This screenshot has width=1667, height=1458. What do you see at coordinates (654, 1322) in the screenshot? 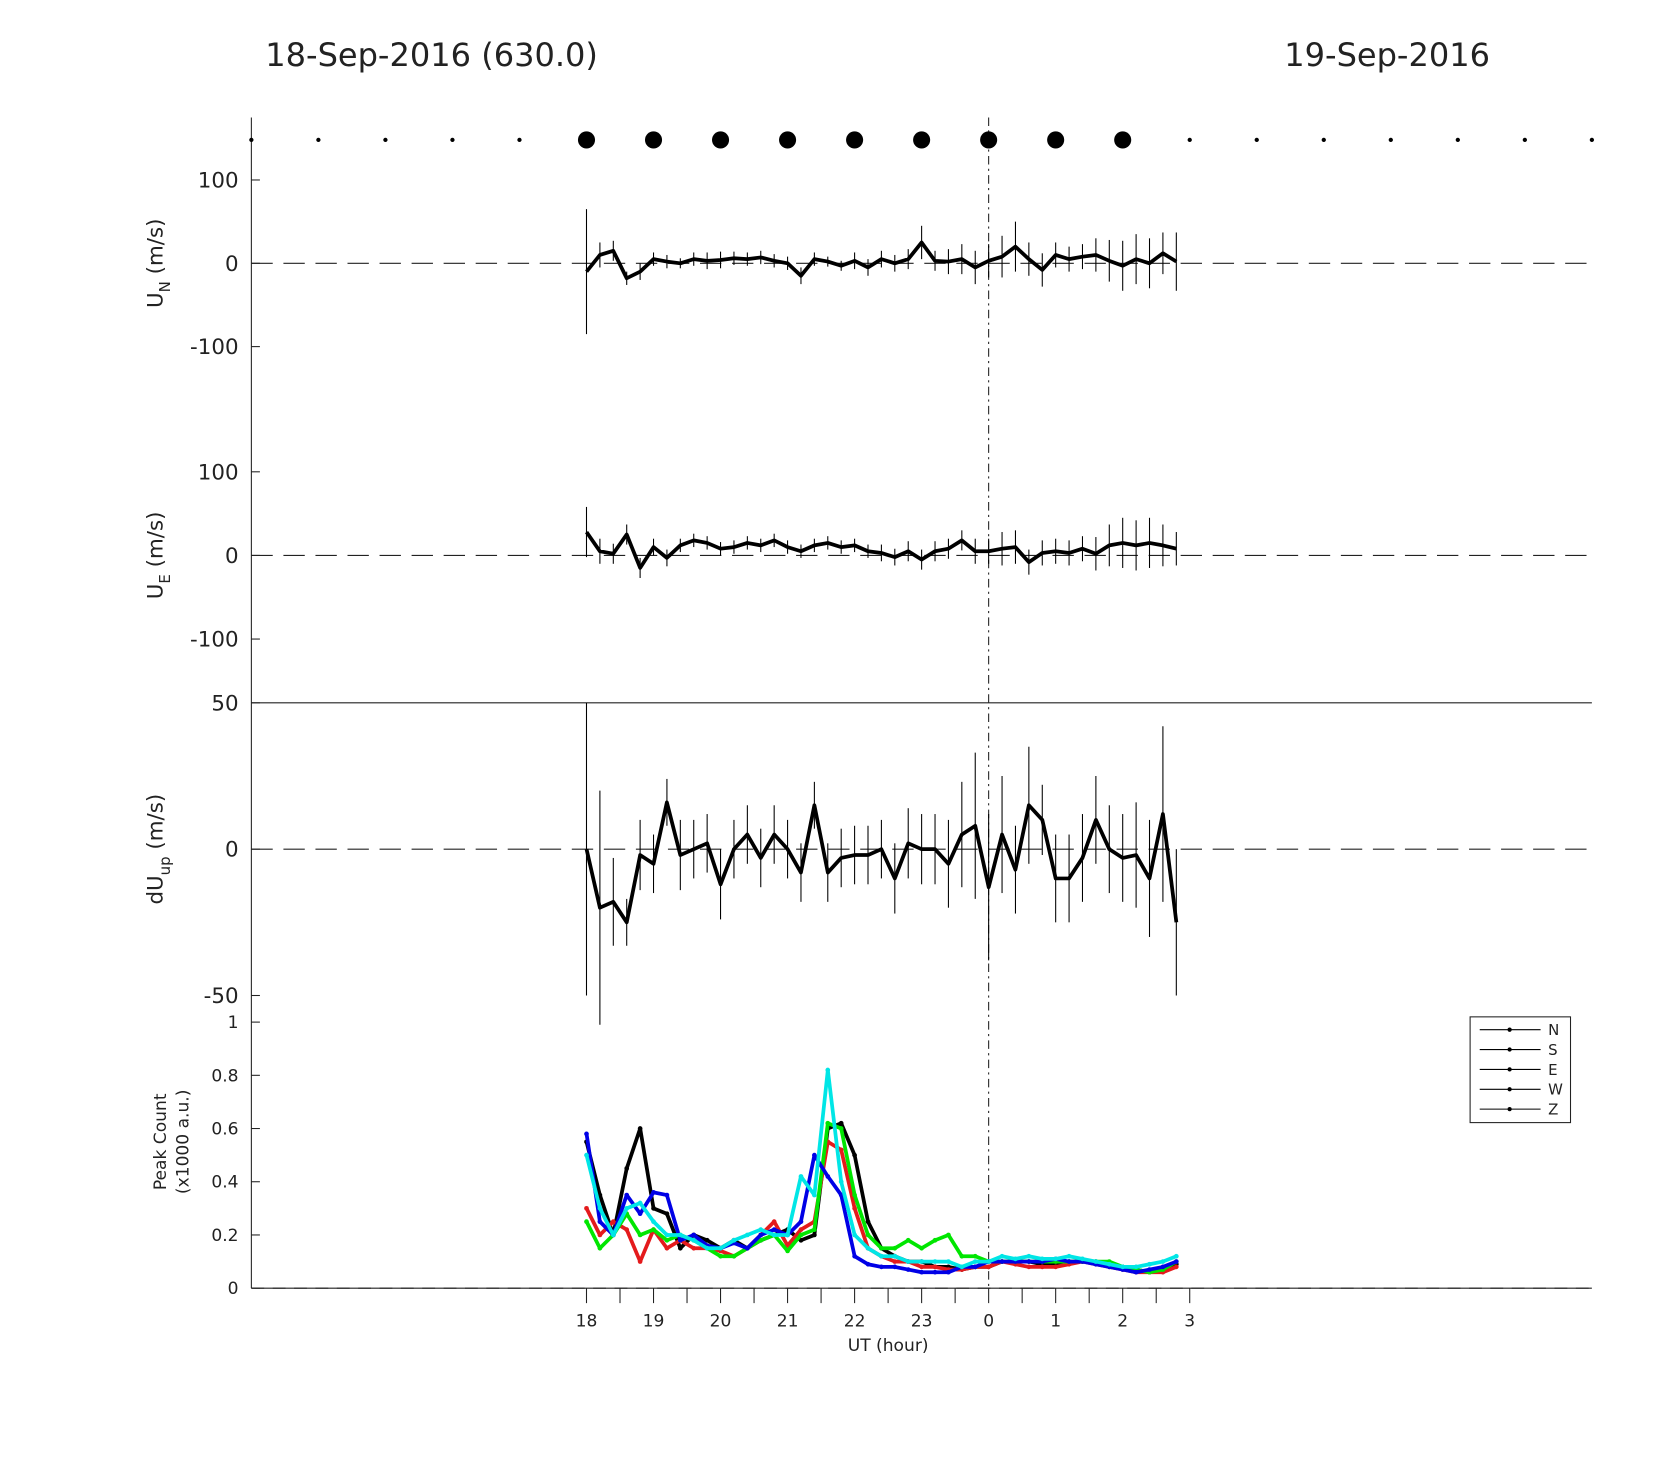
I see `x-tick-label: 19` at bounding box center [654, 1322].